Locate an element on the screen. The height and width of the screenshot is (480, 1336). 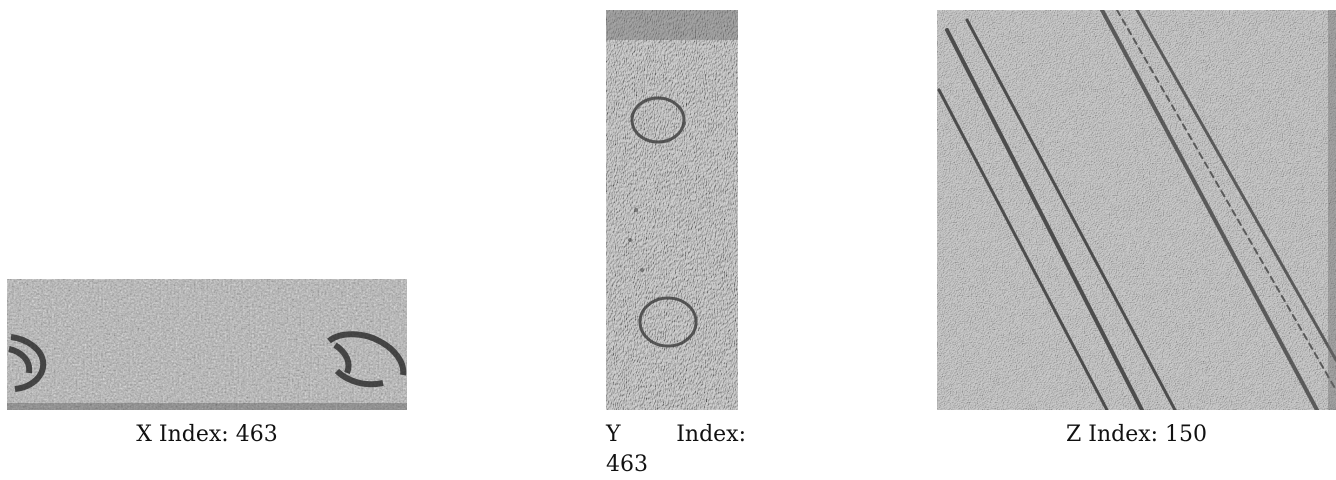
x-slice-right-feature is located at coordinates (367, 359).